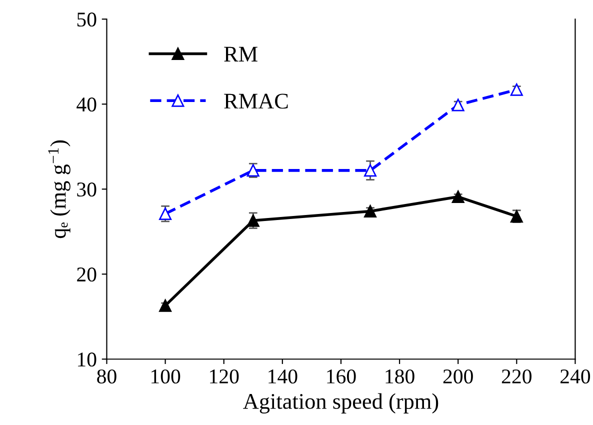 The width and height of the screenshot is (593, 425). Describe the element at coordinates (283, 376) in the screenshot. I see `x-tick-label: 140` at that location.